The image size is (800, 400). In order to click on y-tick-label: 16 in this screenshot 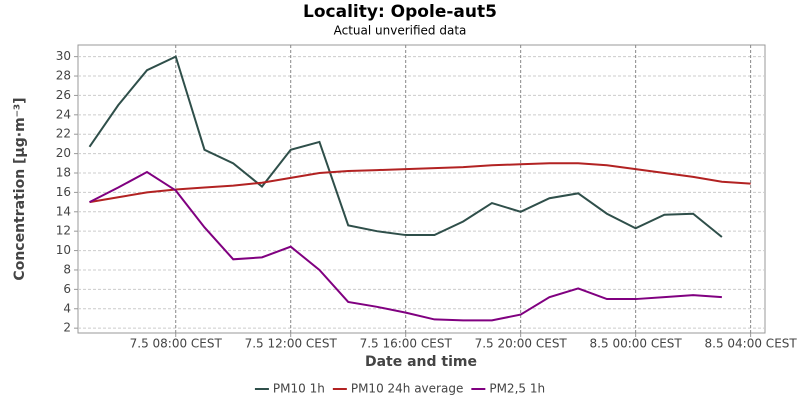, I will do `click(63, 192)`.